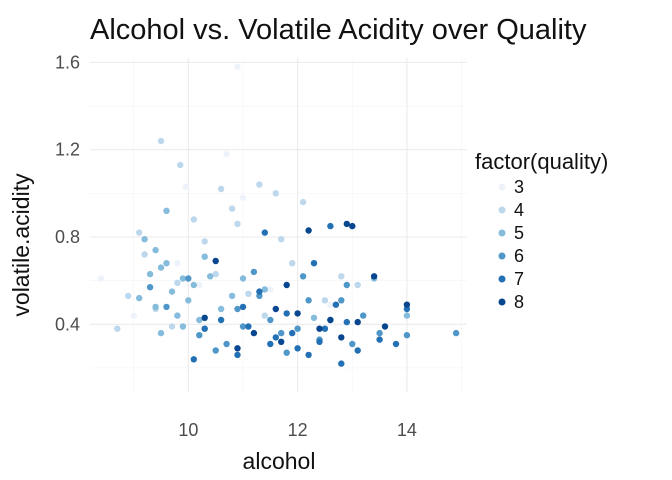 The width and height of the screenshot is (672, 480). I want to click on legend-label-3: 3, so click(519, 187).